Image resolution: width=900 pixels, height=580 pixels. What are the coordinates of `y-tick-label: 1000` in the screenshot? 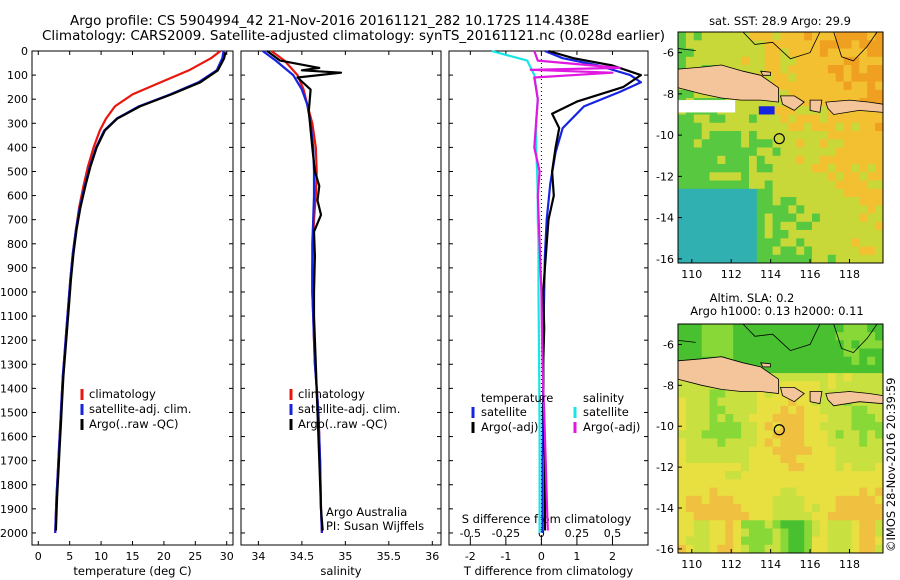 It's located at (14, 292).